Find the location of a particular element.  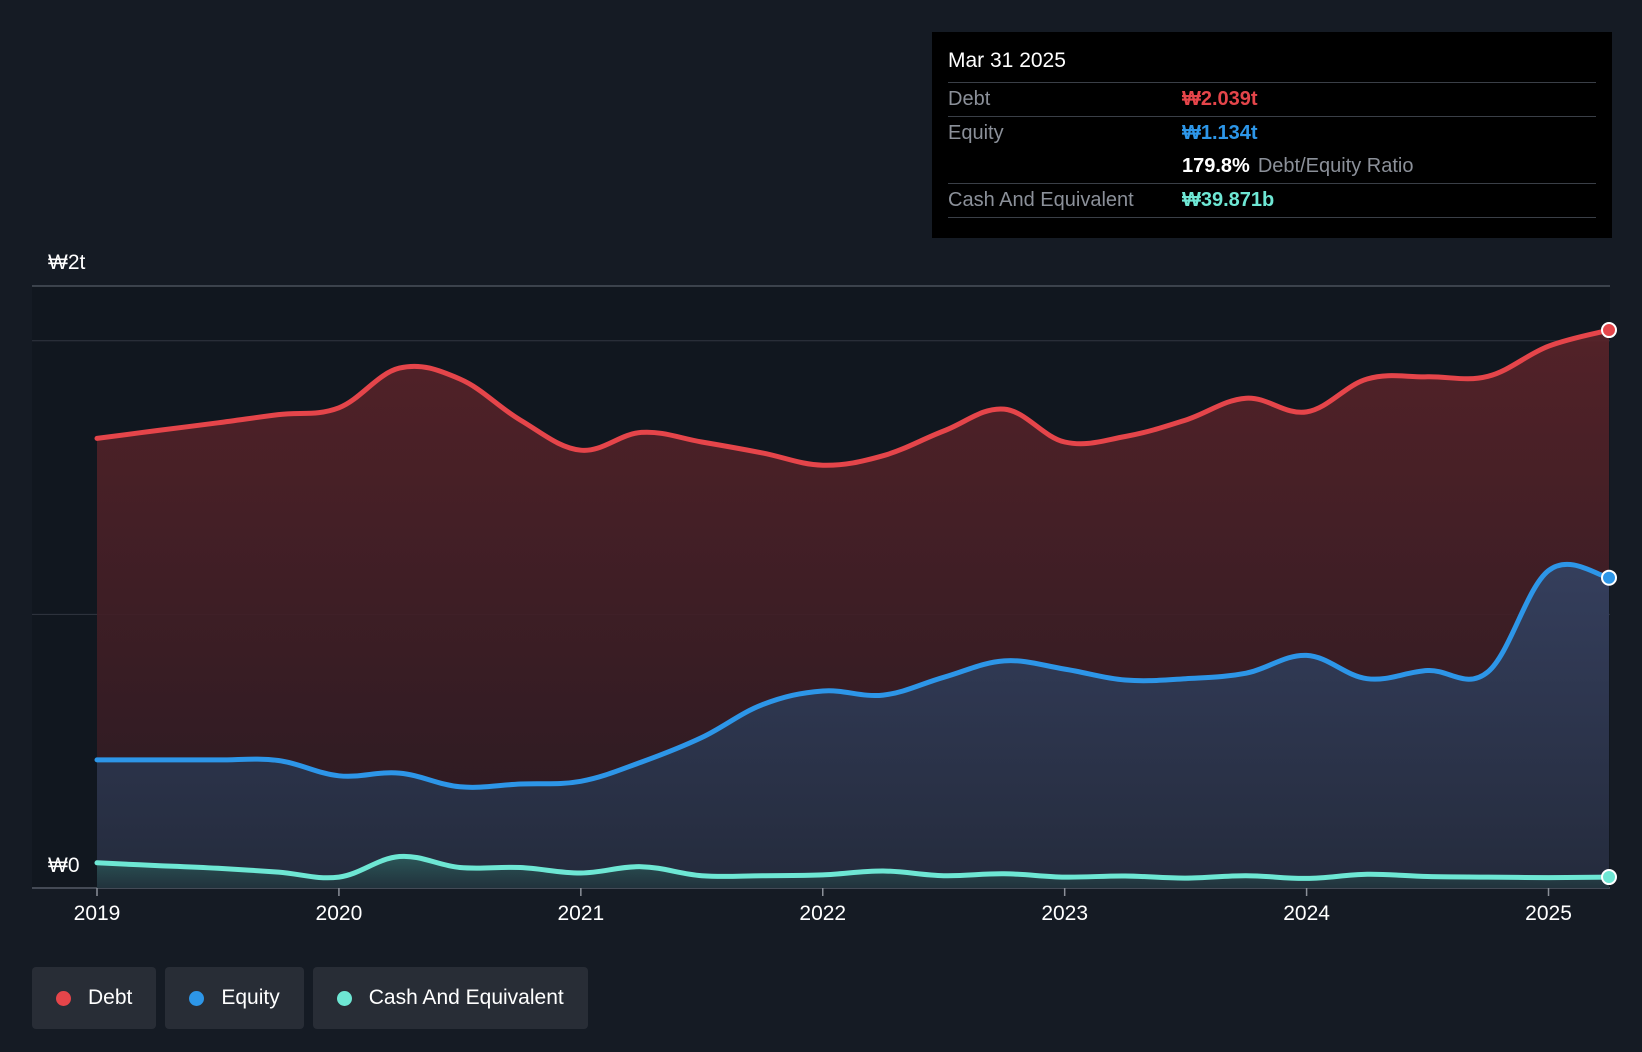

y-axis: ₩0 ₩2t is located at coordinates (67, 564).